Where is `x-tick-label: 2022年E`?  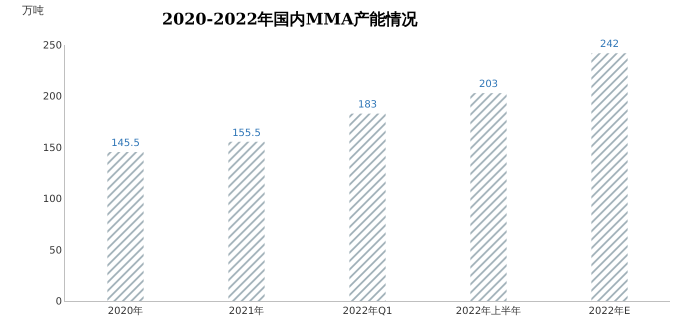 x-tick-label: 2022年E is located at coordinates (609, 311).